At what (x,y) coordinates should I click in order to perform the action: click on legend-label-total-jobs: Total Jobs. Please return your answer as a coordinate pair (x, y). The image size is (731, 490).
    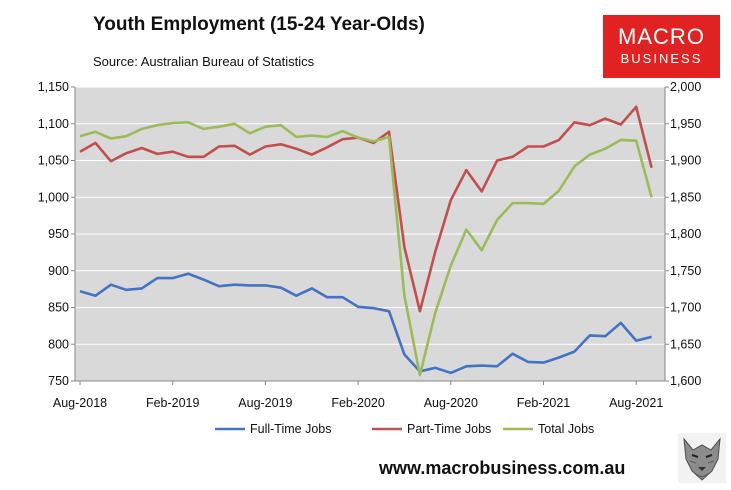
    Looking at the image, I should click on (566, 429).